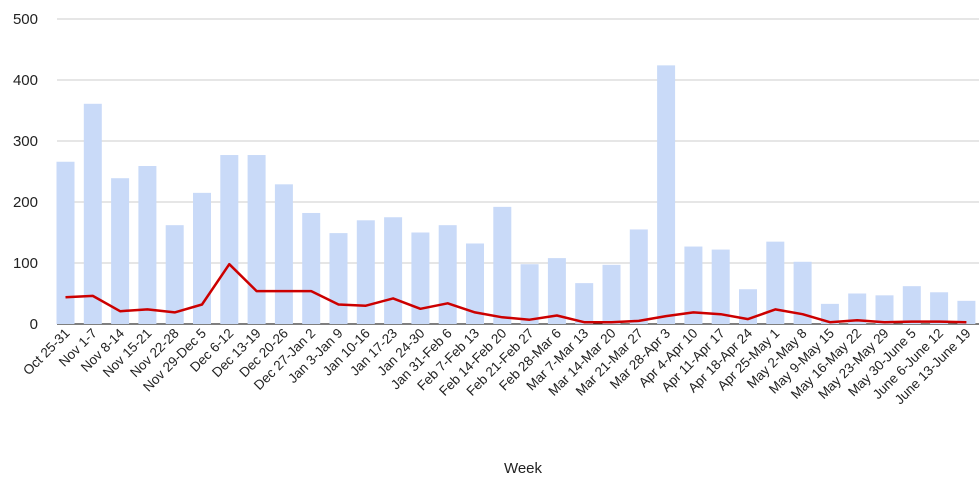 This screenshot has height=479, width=979. Describe the element at coordinates (25, 263) in the screenshot. I see `y-tick-label: 100` at that location.